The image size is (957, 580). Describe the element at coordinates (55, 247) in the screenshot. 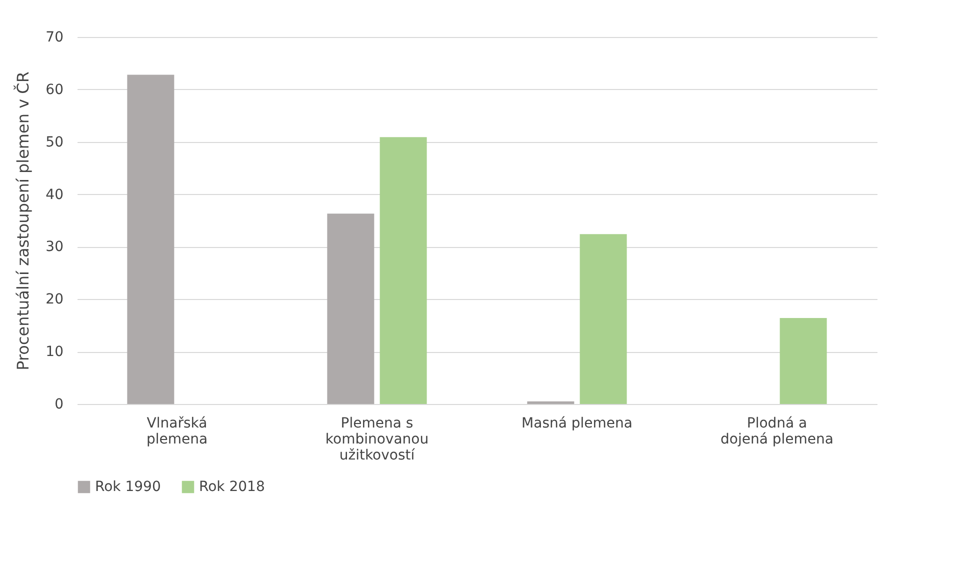

I see `y-tick-label: 30` at that location.